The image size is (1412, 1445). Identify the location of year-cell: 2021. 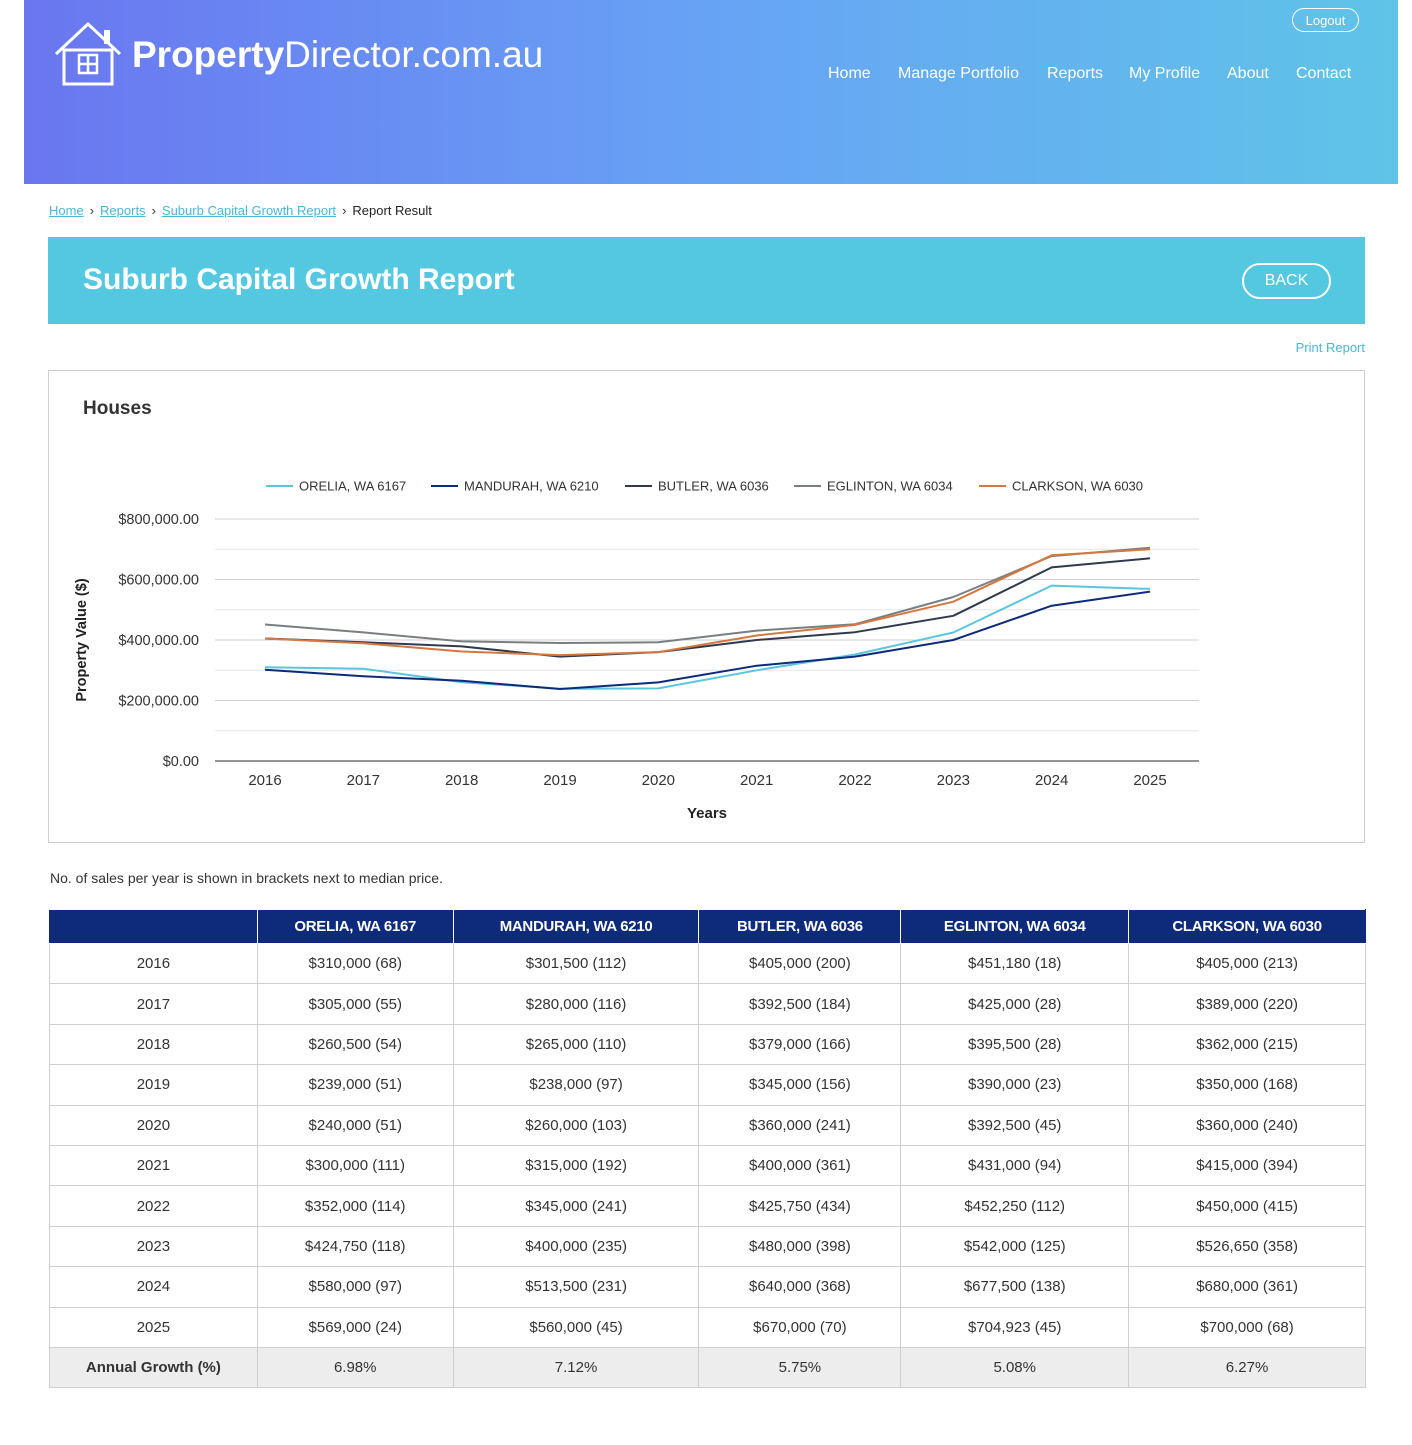
(153, 1165).